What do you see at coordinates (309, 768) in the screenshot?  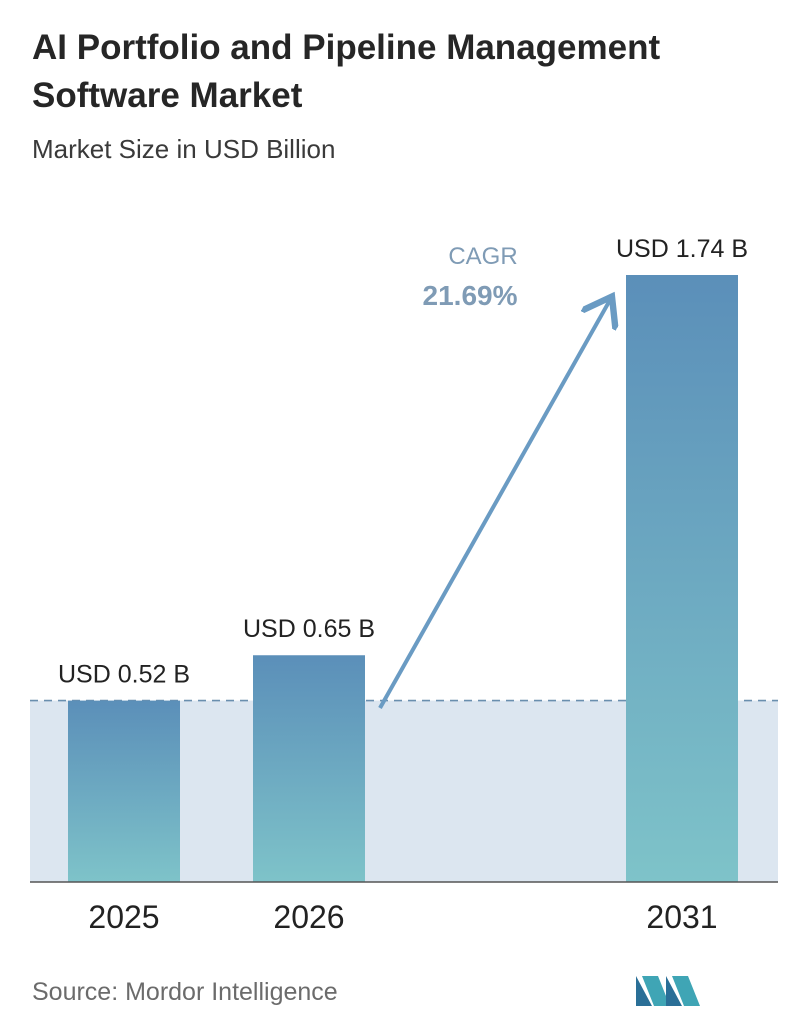 I see `bar-2026` at bounding box center [309, 768].